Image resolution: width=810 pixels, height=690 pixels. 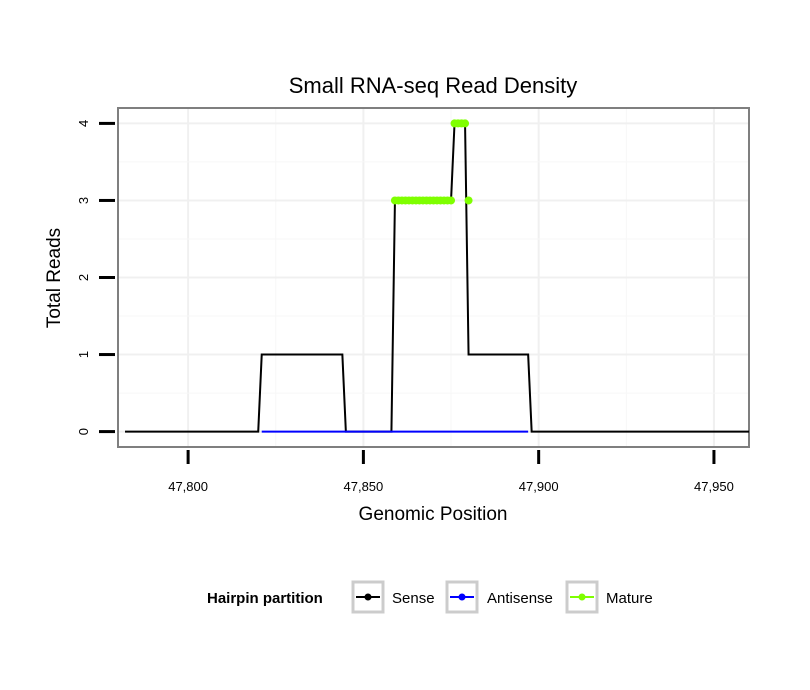 I want to click on legend-point-sense, so click(x=368, y=597).